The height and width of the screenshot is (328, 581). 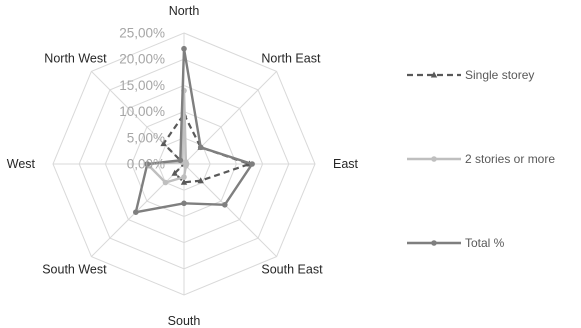 What do you see at coordinates (346, 164) in the screenshot?
I see `category-label: East` at bounding box center [346, 164].